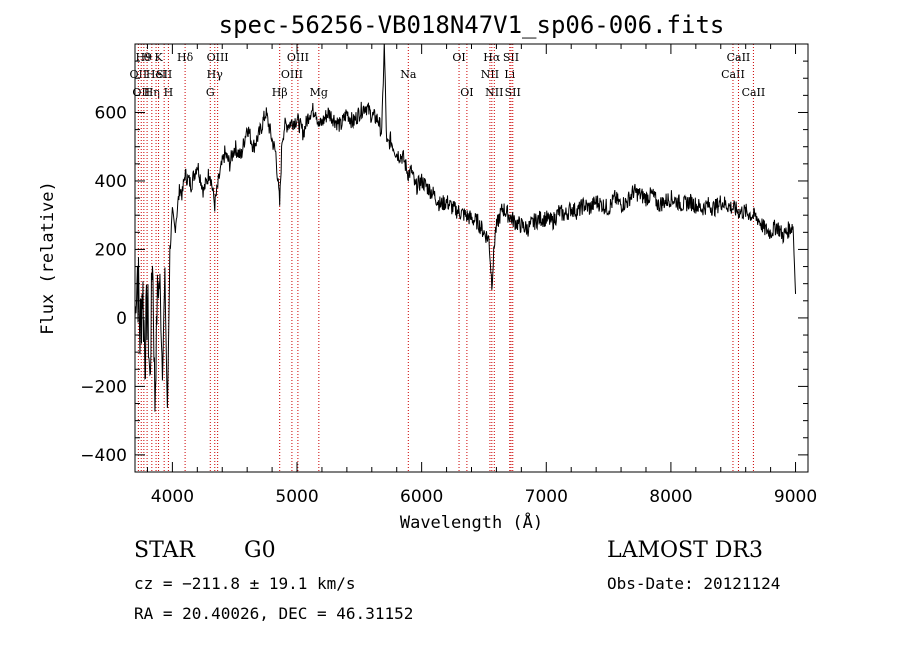 The height and width of the screenshot is (649, 900). I want to click on line-label: Hη, so click(152, 92).